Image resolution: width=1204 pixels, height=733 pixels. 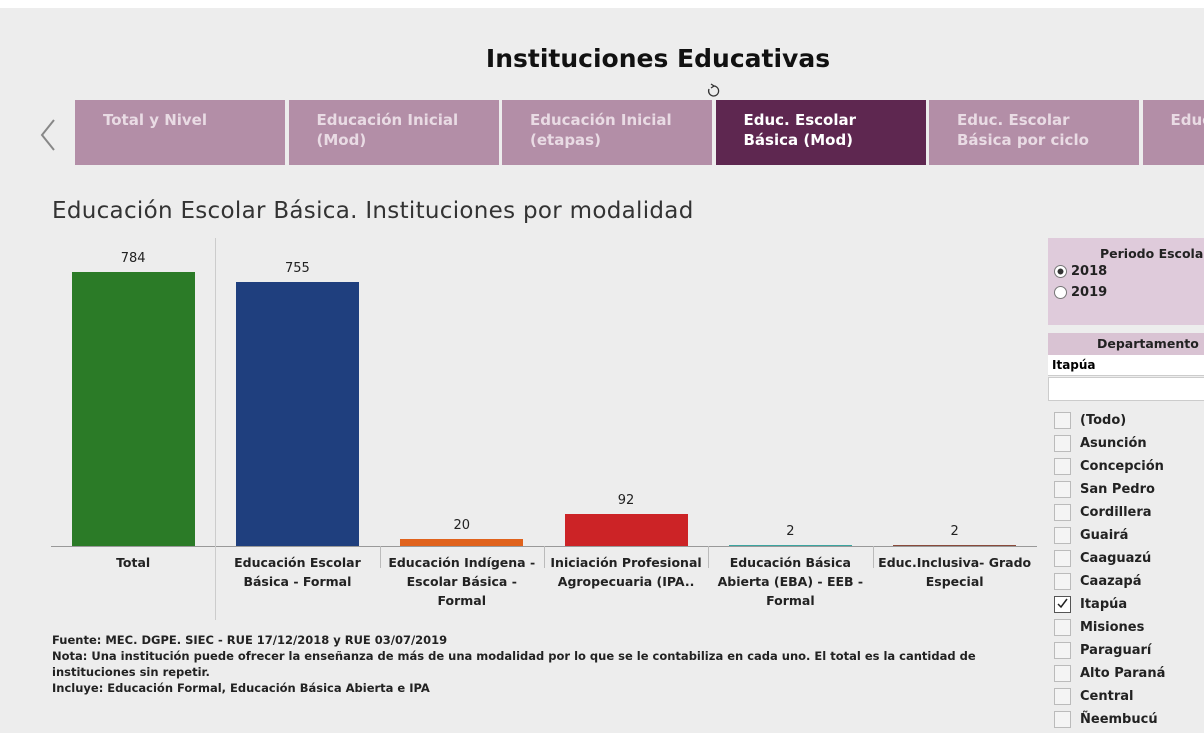 I want to click on value-label: 755, so click(x=297, y=268).